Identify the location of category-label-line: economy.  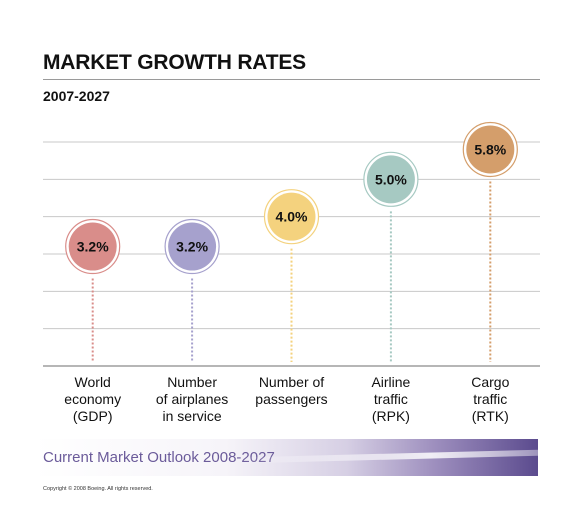
(93, 399).